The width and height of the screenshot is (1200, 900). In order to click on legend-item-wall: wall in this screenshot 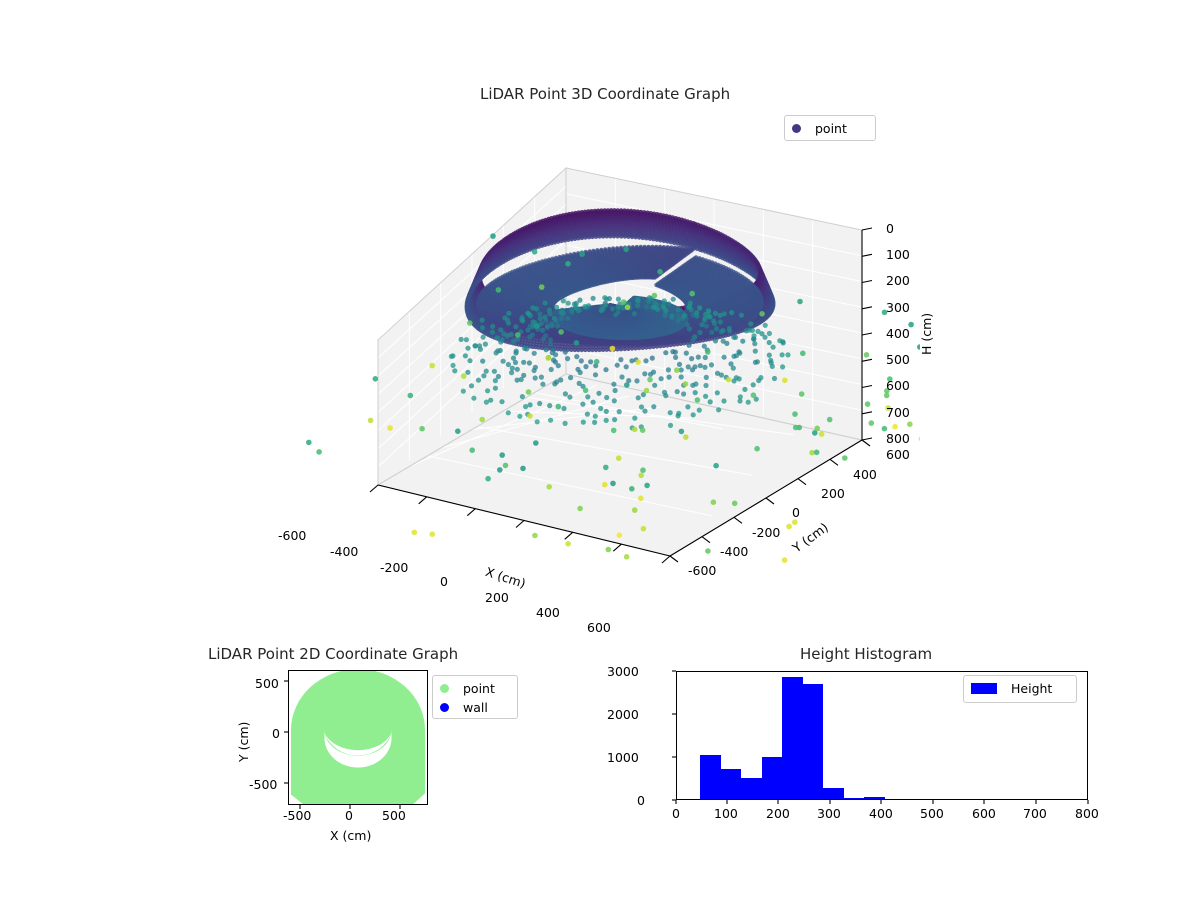, I will do `click(475, 707)`.